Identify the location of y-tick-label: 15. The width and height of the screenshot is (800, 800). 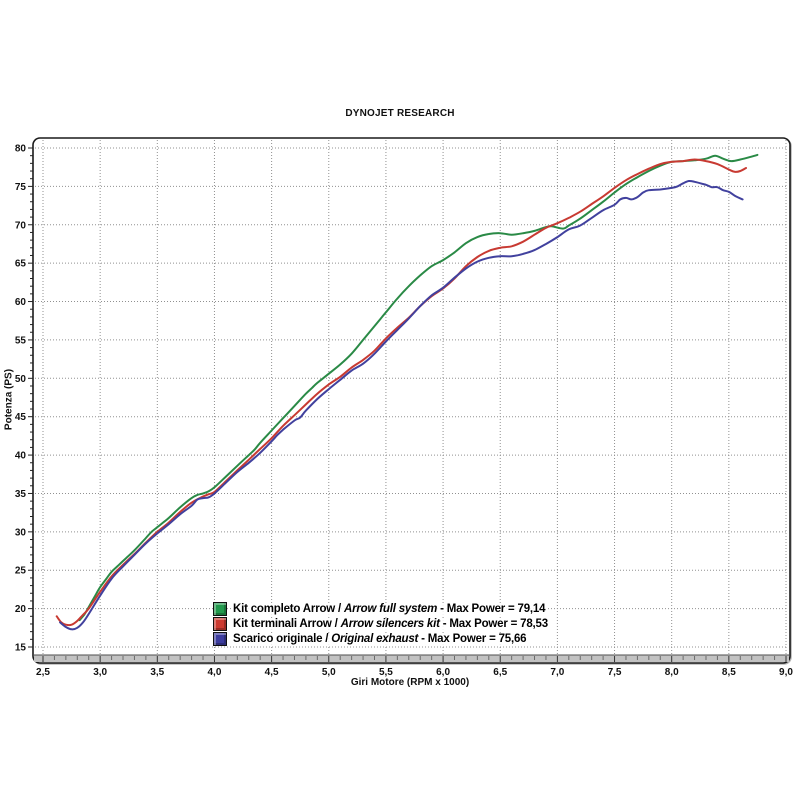
(21, 648).